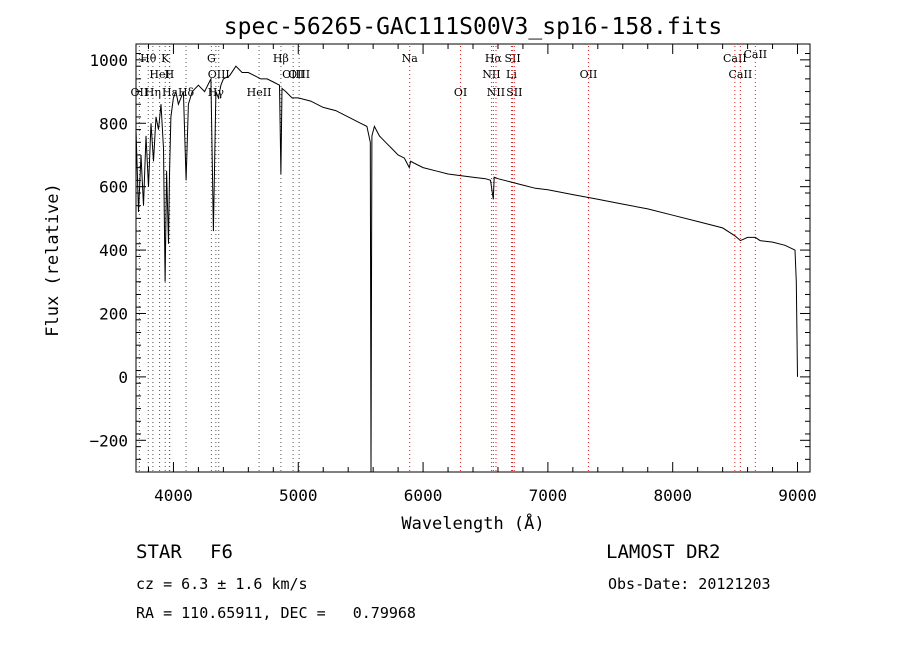 This screenshot has height=650, width=900. What do you see at coordinates (494, 58) in the screenshot?
I see `line-label: Hα` at bounding box center [494, 58].